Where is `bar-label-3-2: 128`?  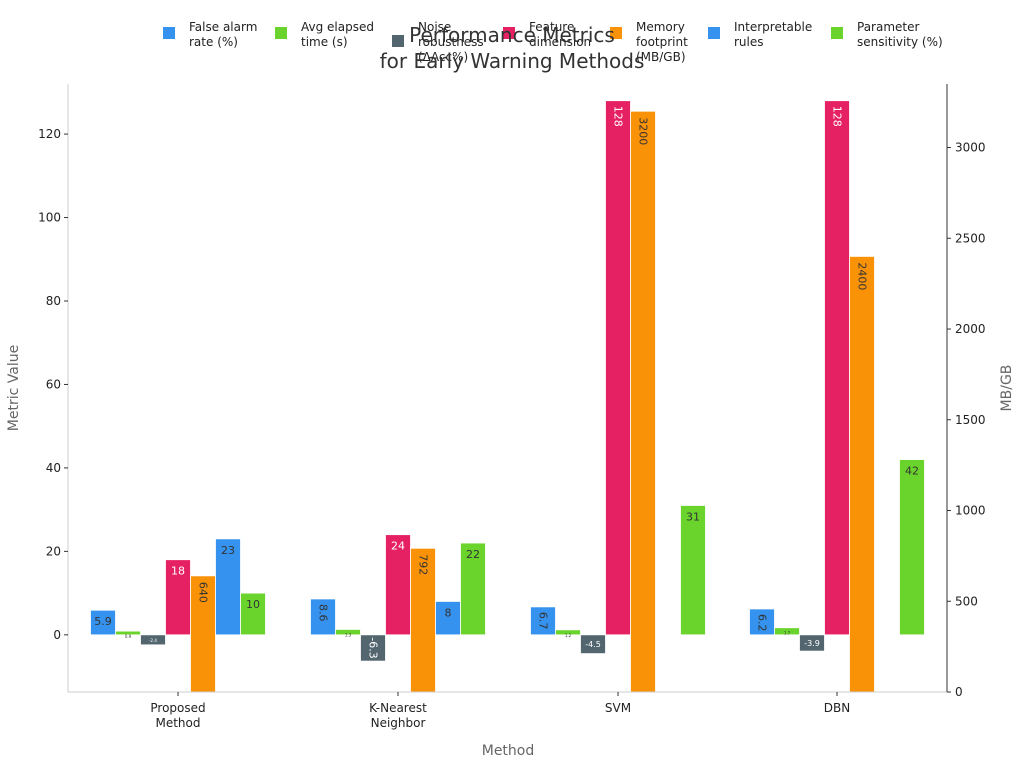
bar-label-3-2: 128 is located at coordinates (618, 116).